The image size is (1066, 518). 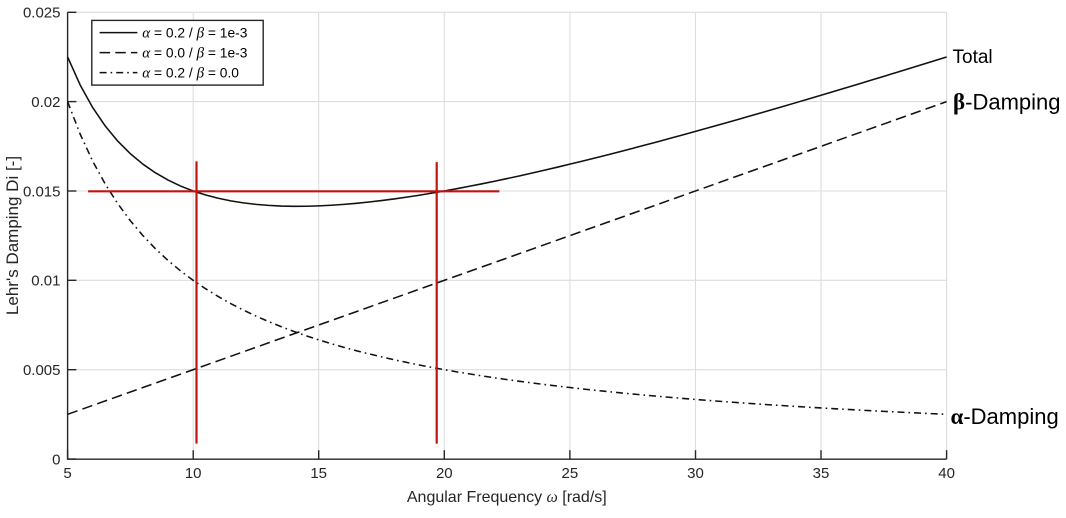 I want to click on svg-text: 0.015, so click(x=42, y=191).